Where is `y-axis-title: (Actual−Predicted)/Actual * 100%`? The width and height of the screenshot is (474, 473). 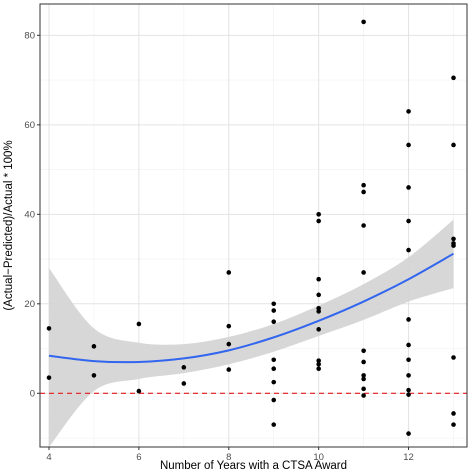
y-axis-title: (Actual−Predicted)/Actual * 100% is located at coordinates (9, 225).